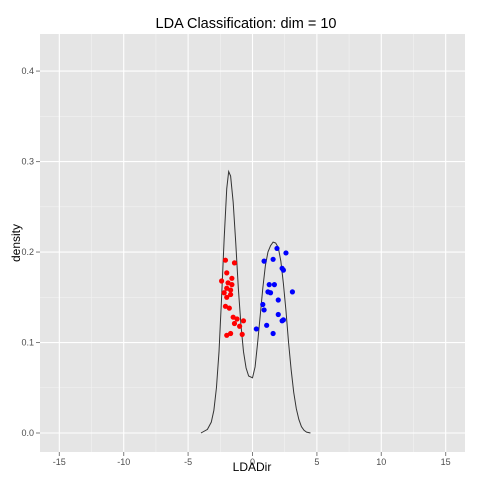  I want to click on x-axis-ticks: -15 -10 -5 0 5 10 15, so click(252, 459).